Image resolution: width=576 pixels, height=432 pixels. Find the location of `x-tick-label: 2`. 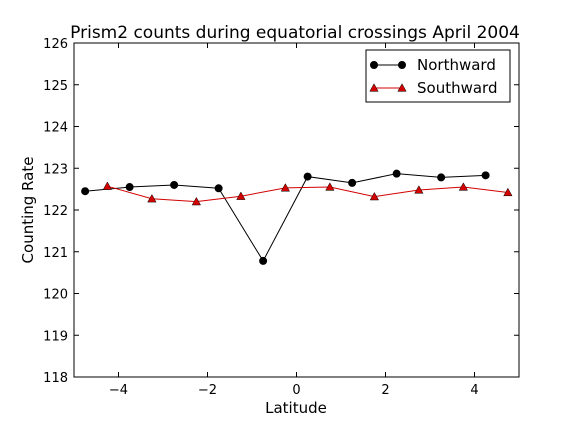

x-tick-label: 2 is located at coordinates (385, 390).